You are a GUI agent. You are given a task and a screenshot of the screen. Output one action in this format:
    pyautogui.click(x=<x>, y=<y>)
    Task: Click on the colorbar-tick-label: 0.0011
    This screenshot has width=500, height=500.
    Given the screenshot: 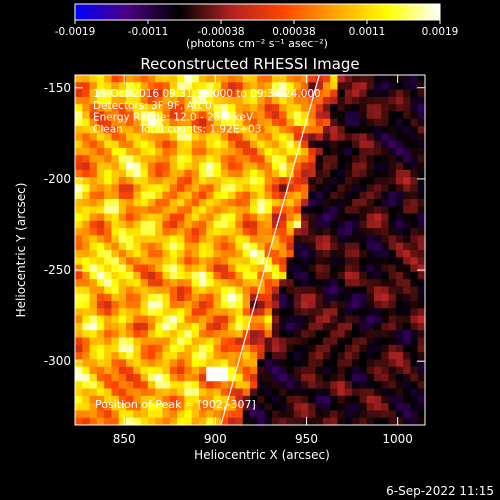 What is the action you would take?
    pyautogui.click(x=367, y=32)
    